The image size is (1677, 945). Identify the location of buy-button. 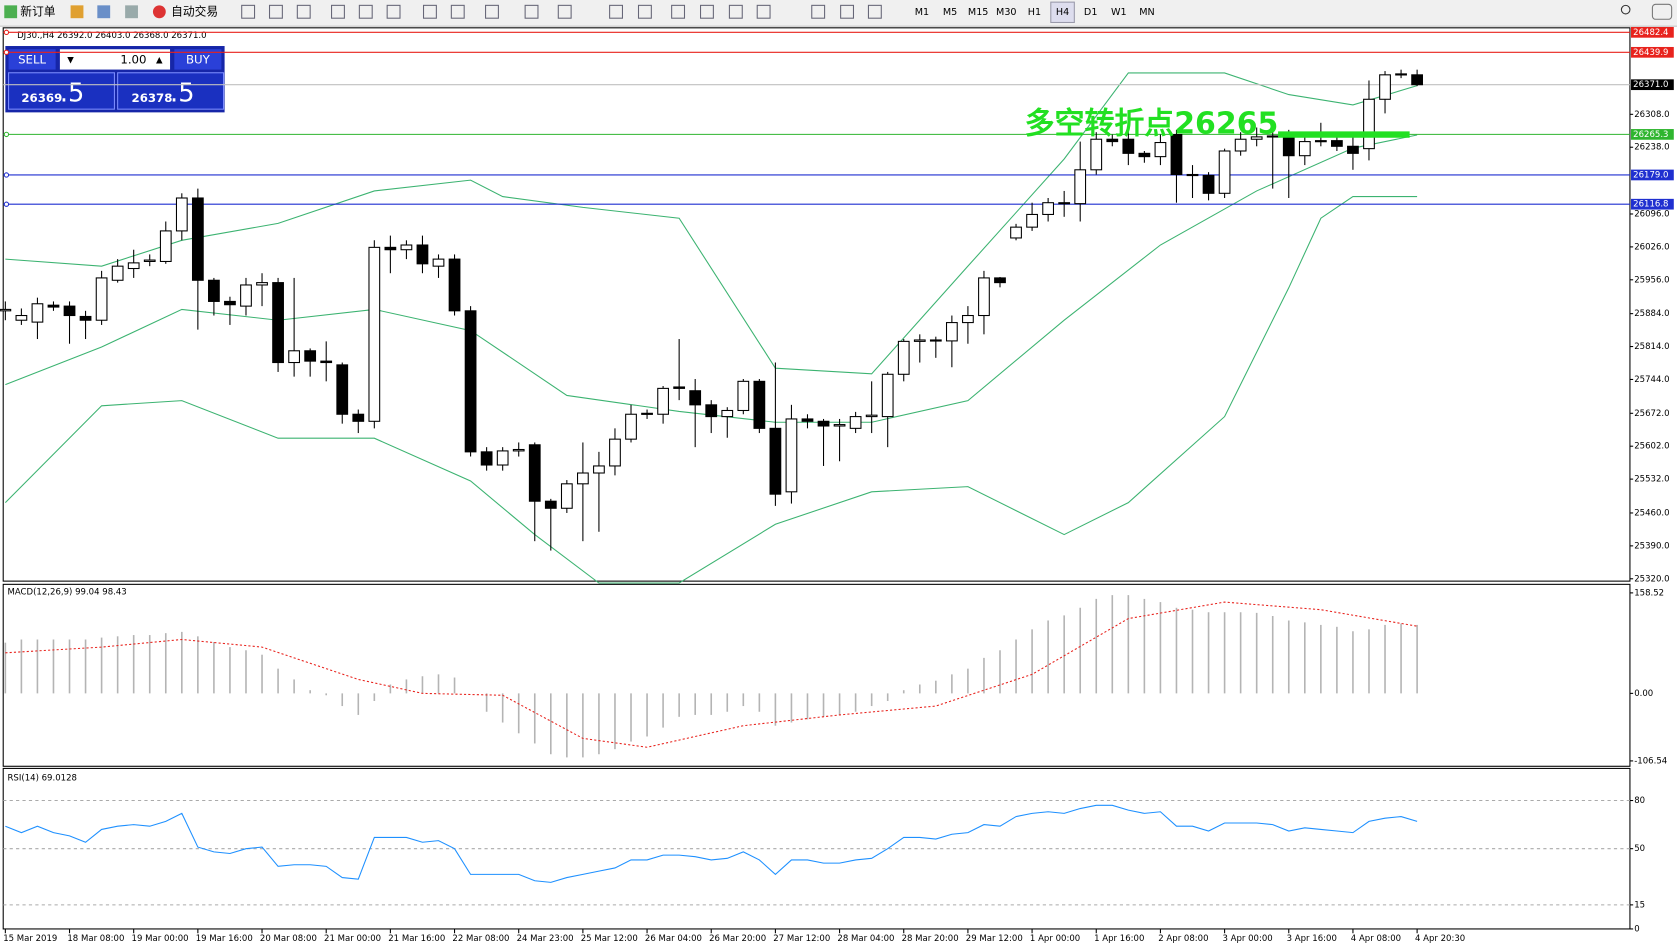
(198, 59).